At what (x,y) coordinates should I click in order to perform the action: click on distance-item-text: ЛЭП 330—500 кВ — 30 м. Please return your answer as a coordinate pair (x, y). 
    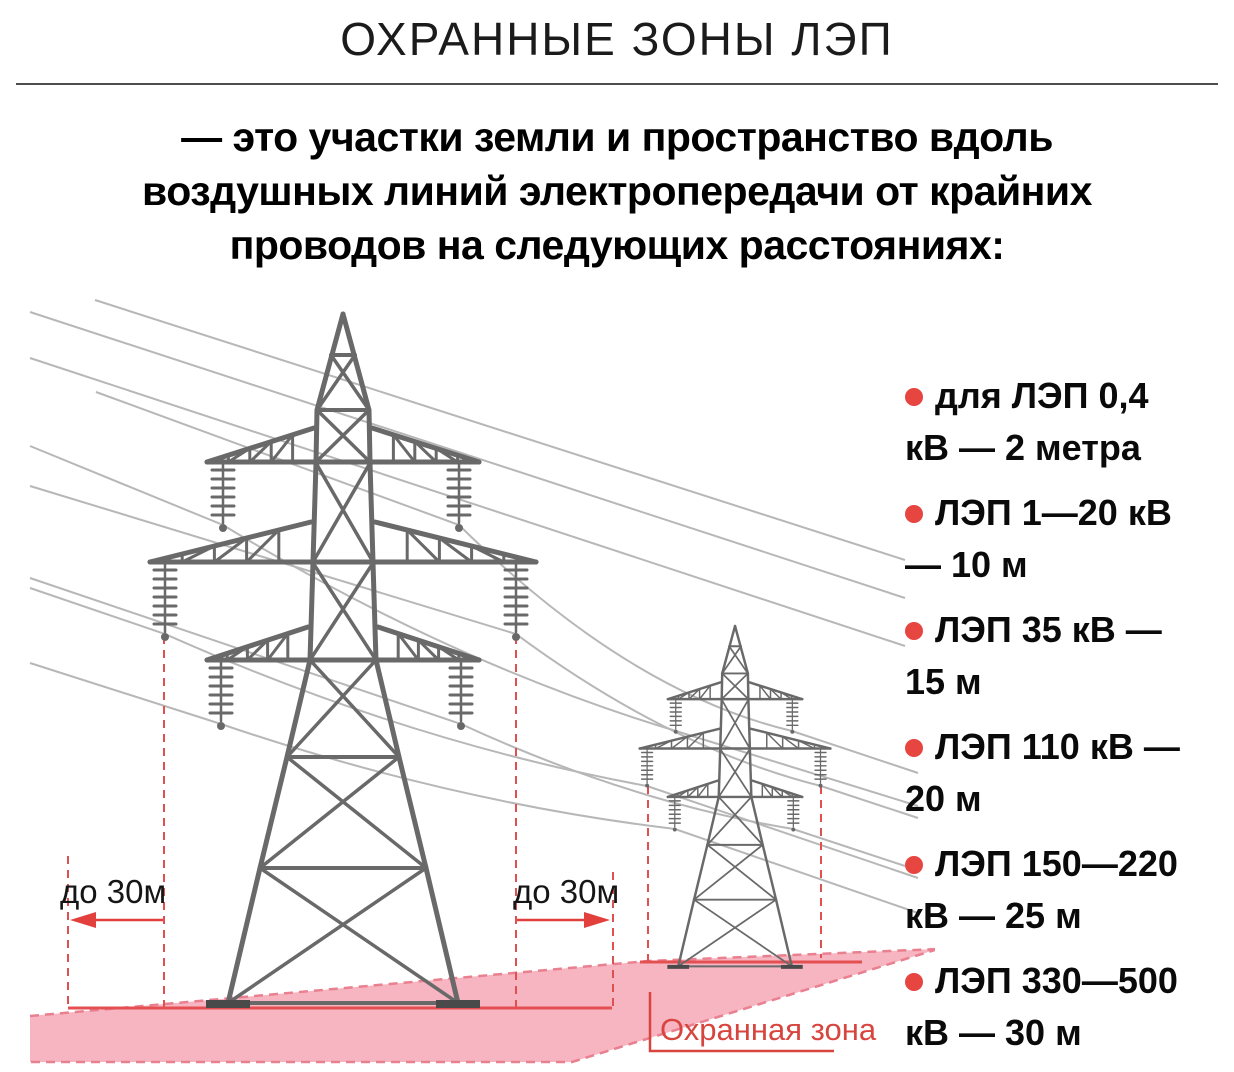
    Looking at the image, I should click on (1041, 1006).